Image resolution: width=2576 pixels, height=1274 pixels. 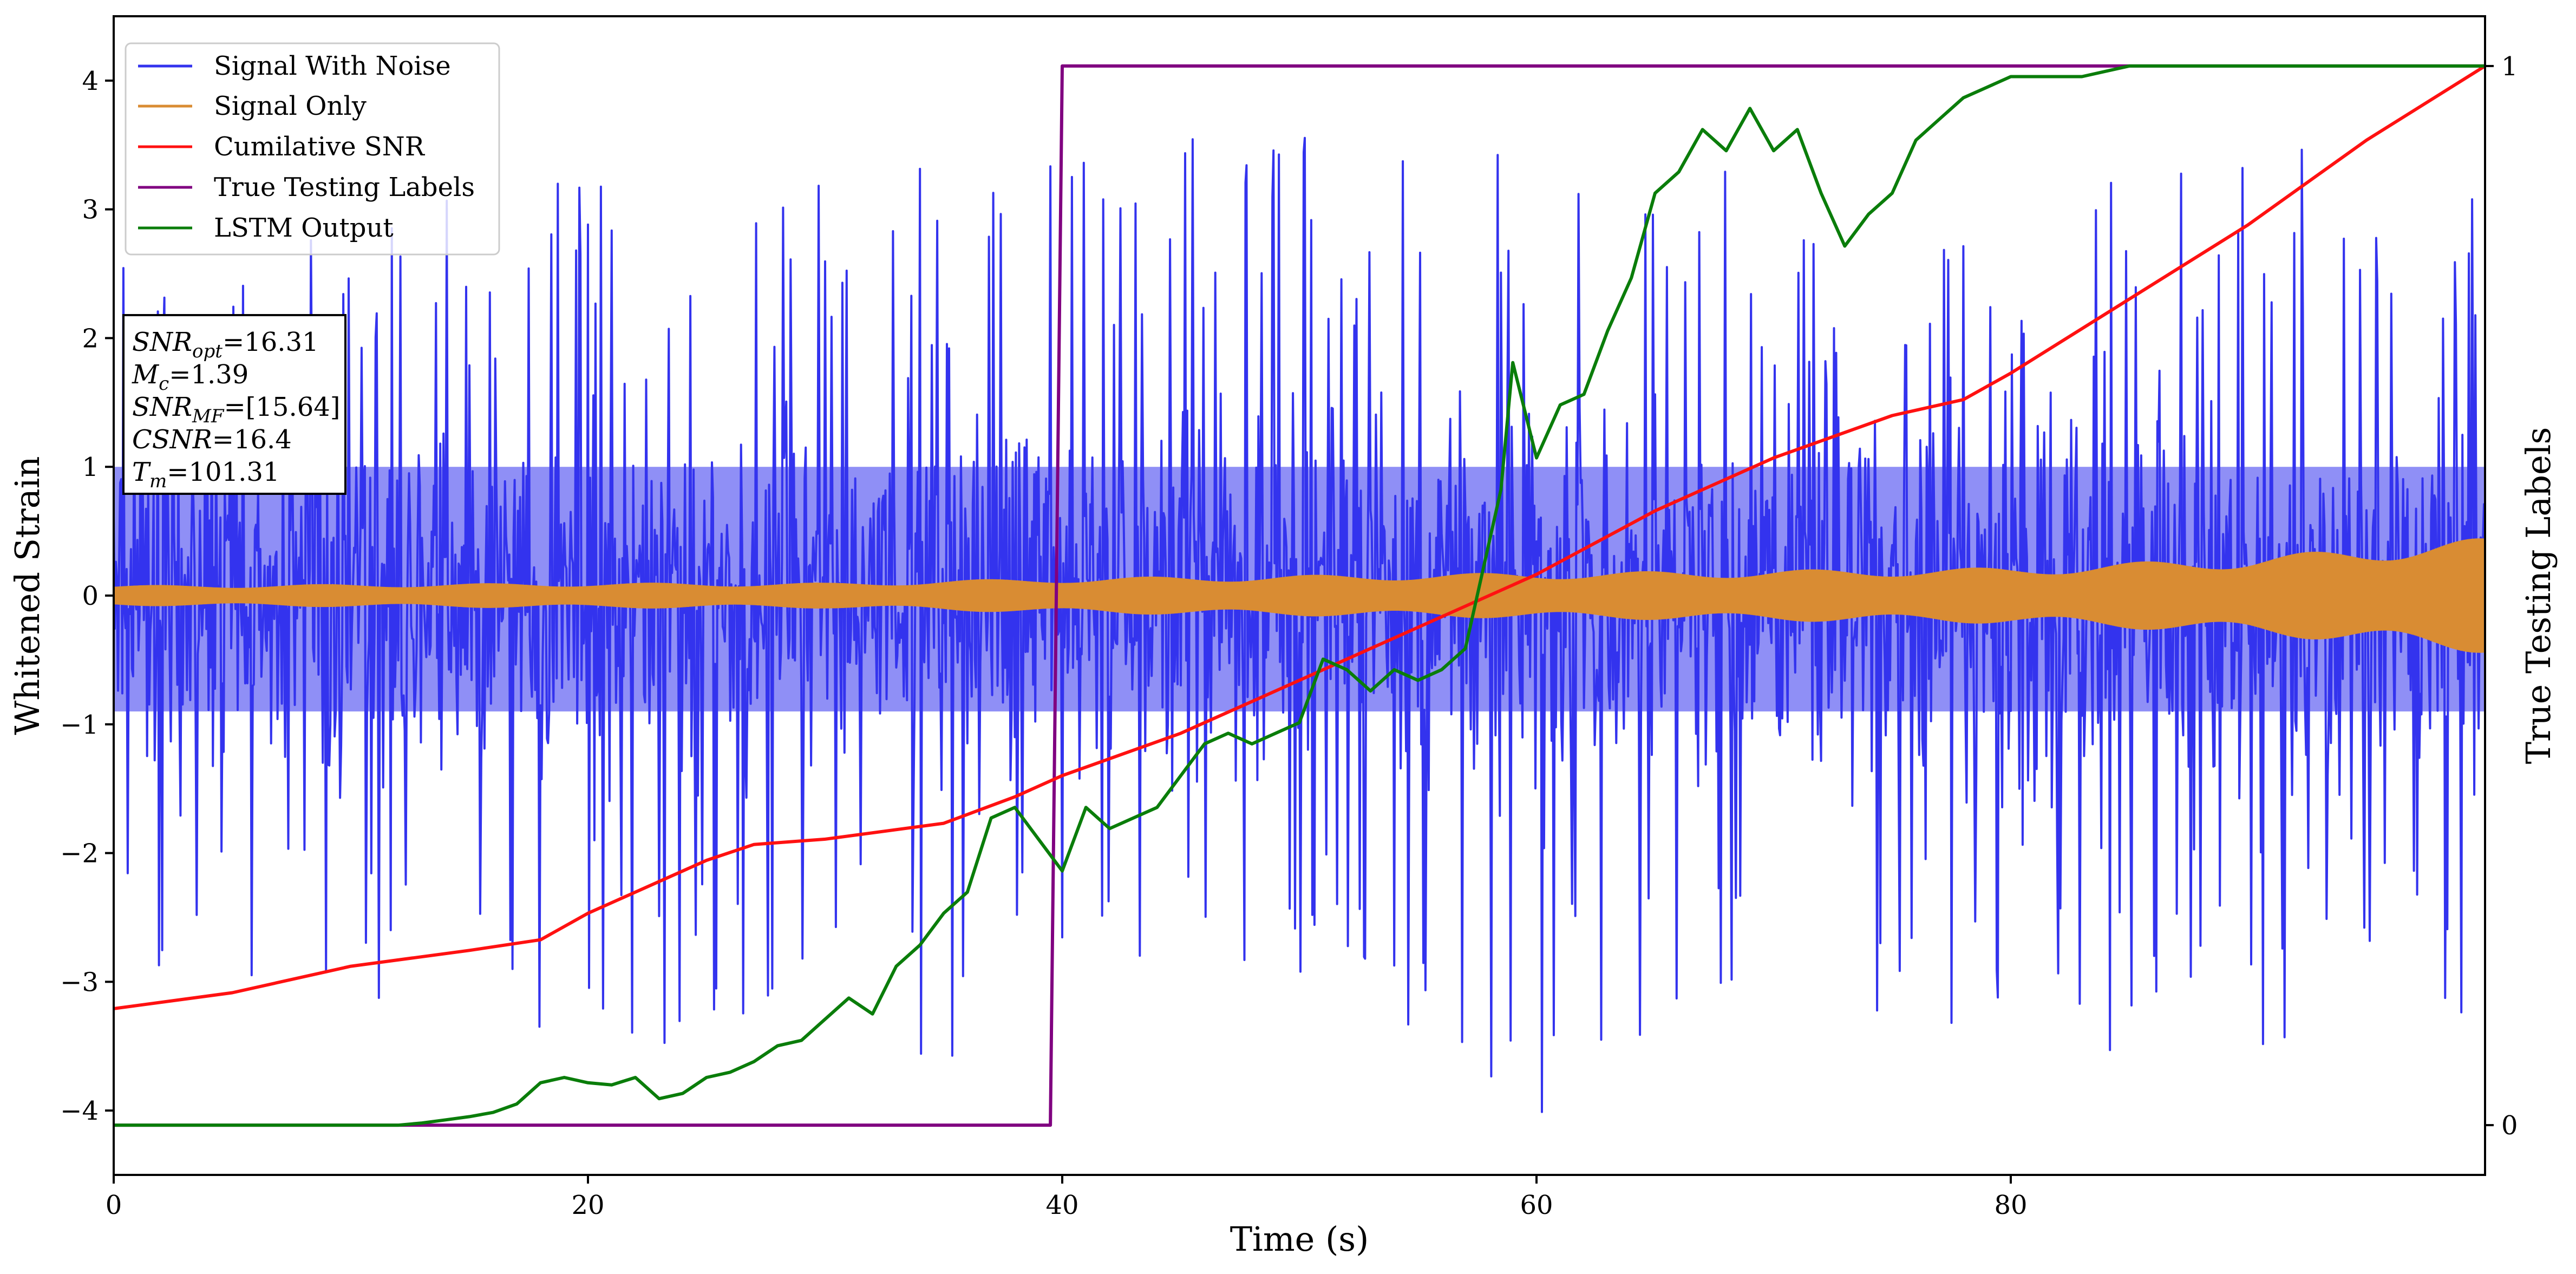 What do you see at coordinates (28, 595) in the screenshot?
I see `y-axis-title: Whitened Strain` at bounding box center [28, 595].